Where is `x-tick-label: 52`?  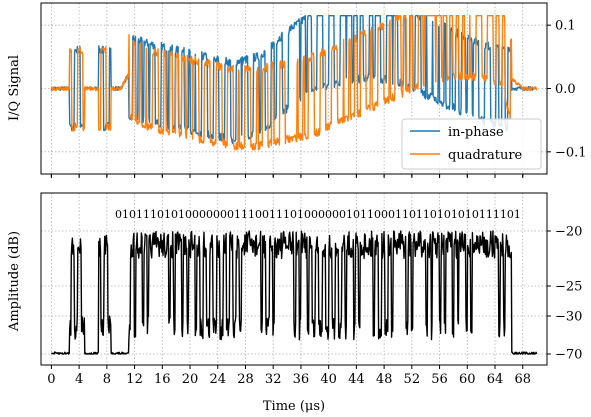
x-tick-label: 52 is located at coordinates (412, 379).